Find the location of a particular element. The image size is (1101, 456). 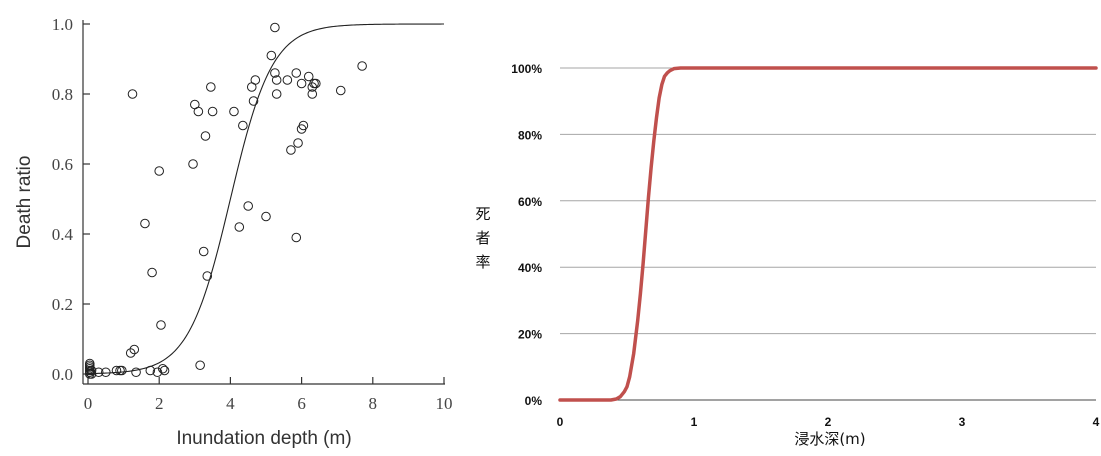

left-y-tick-label: 0.2 is located at coordinates (62, 304).